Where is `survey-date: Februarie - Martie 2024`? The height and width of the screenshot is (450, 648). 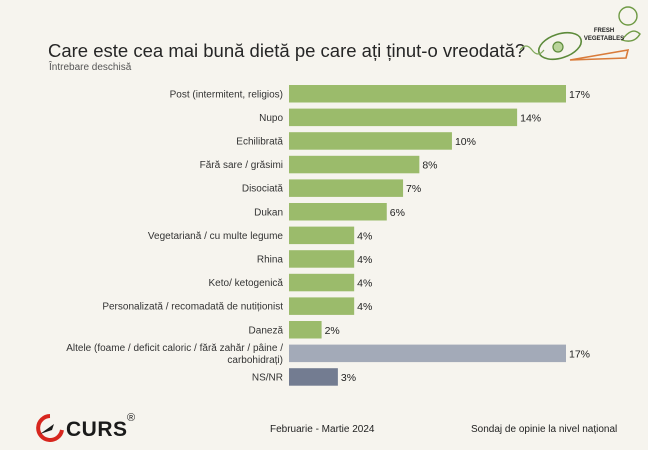
survey-date: Februarie - Martie 2024 is located at coordinates (322, 429).